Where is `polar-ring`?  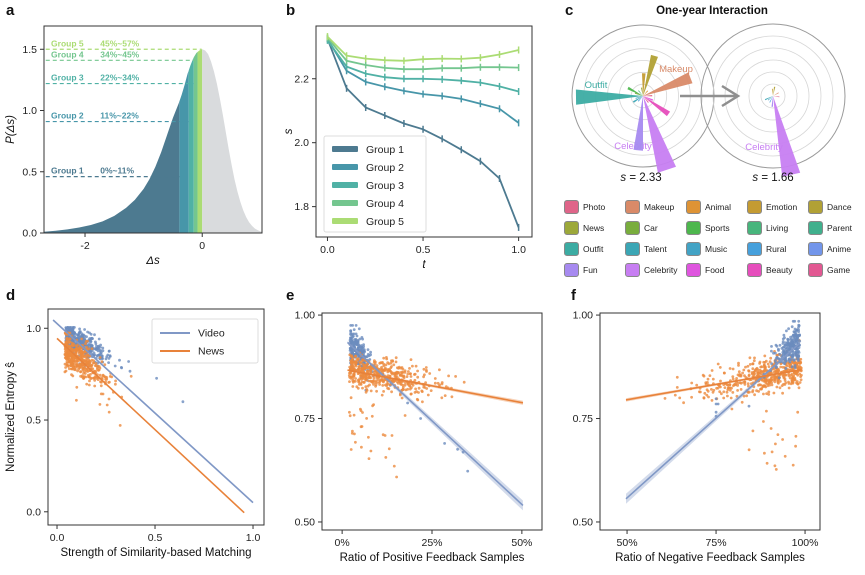
polar-ring is located at coordinates (773, 96).